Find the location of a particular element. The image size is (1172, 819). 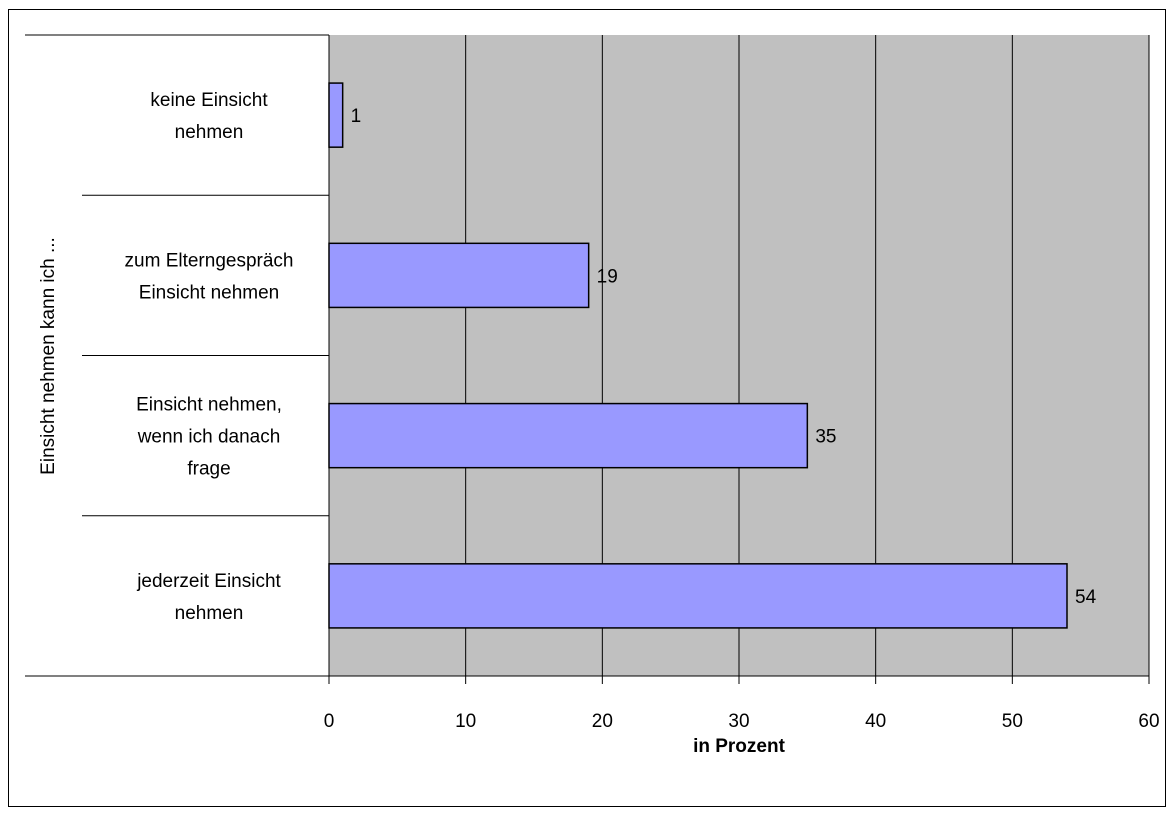

category-label: jederzeit Einsicht is located at coordinates (208, 581).